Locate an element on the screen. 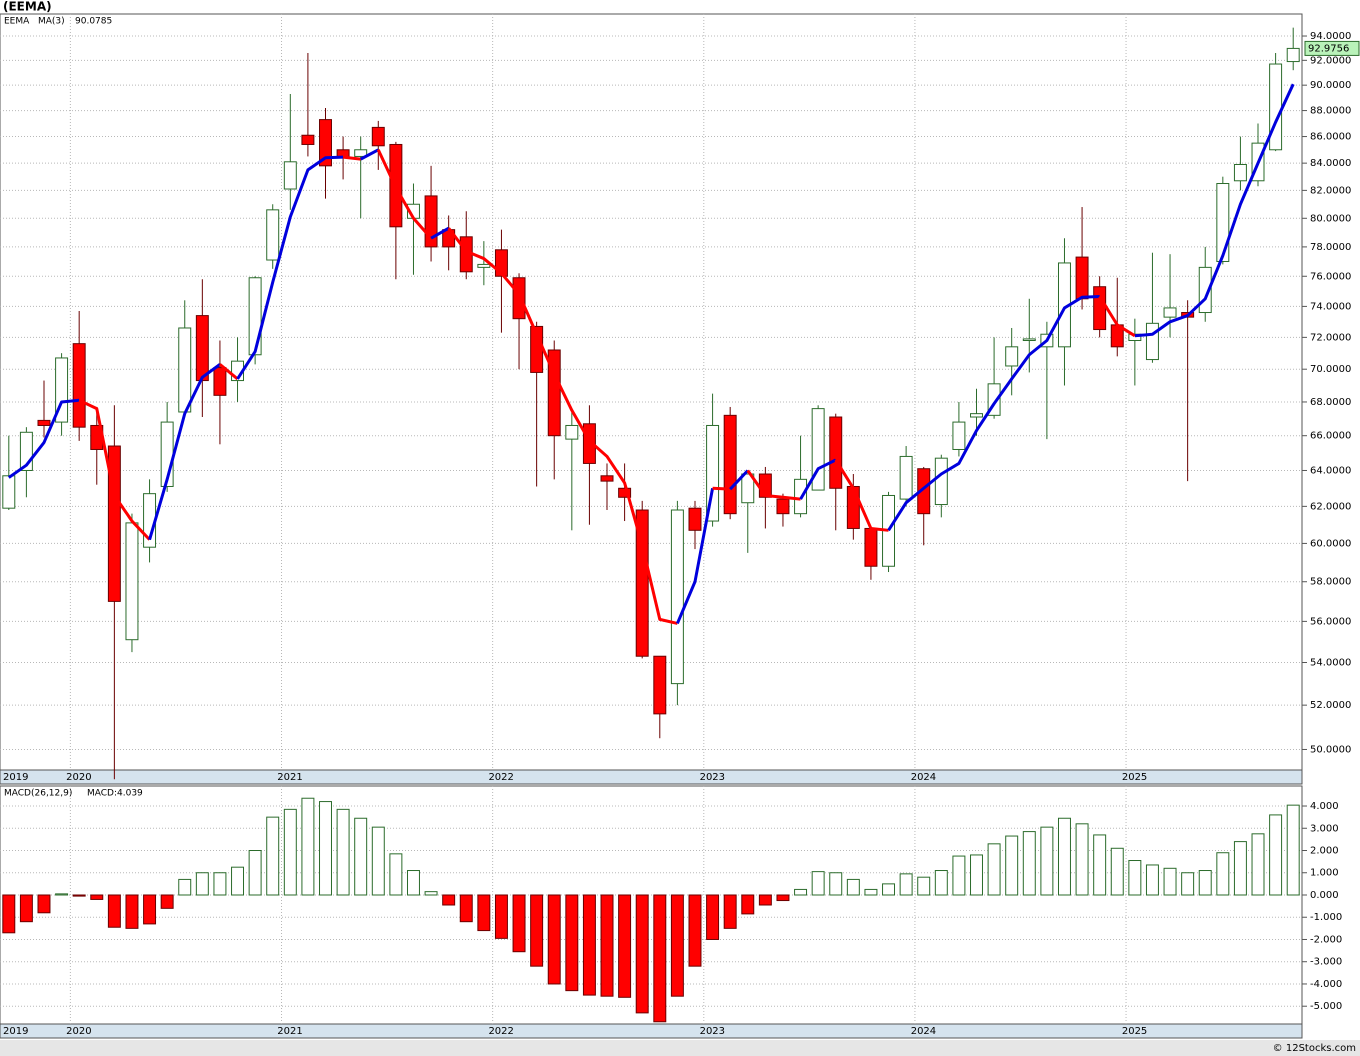  footer-bar is located at coordinates (680, 1048).